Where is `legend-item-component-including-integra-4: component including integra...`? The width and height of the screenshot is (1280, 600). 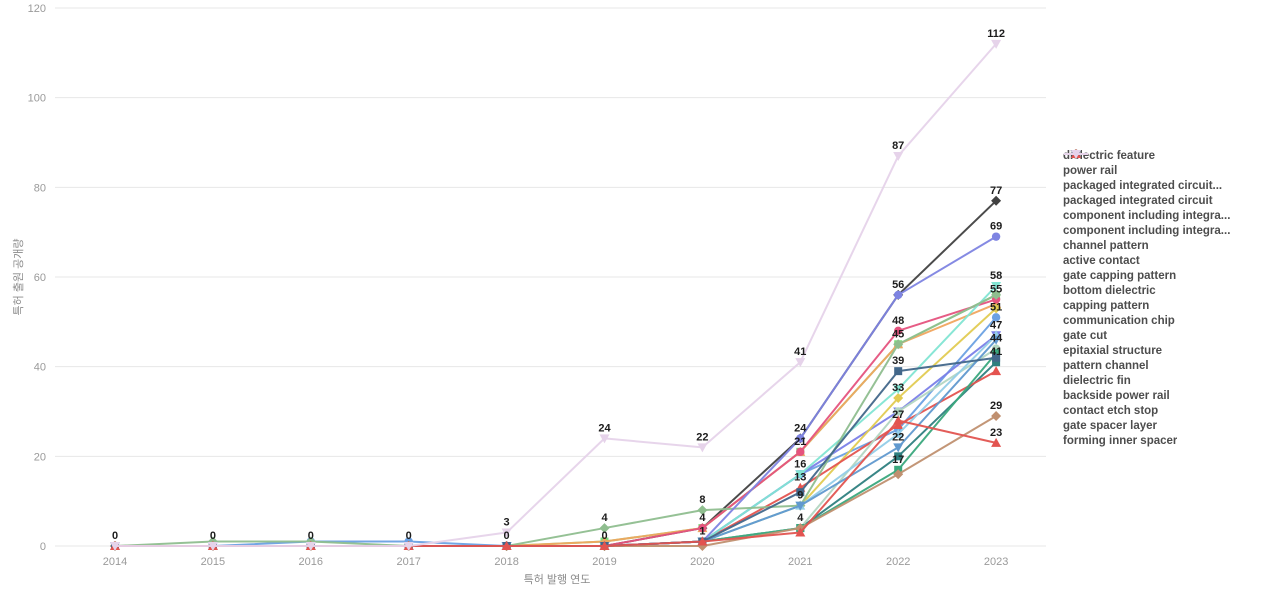 legend-item-component-including-integra-4: component including integra... is located at coordinates (1170, 186).